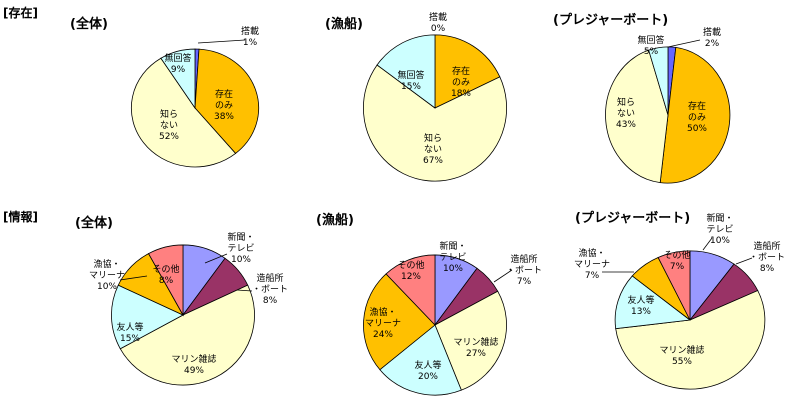  Describe the element at coordinates (130, 339) in the screenshot. I see `slice-value-label: 15%` at that location.